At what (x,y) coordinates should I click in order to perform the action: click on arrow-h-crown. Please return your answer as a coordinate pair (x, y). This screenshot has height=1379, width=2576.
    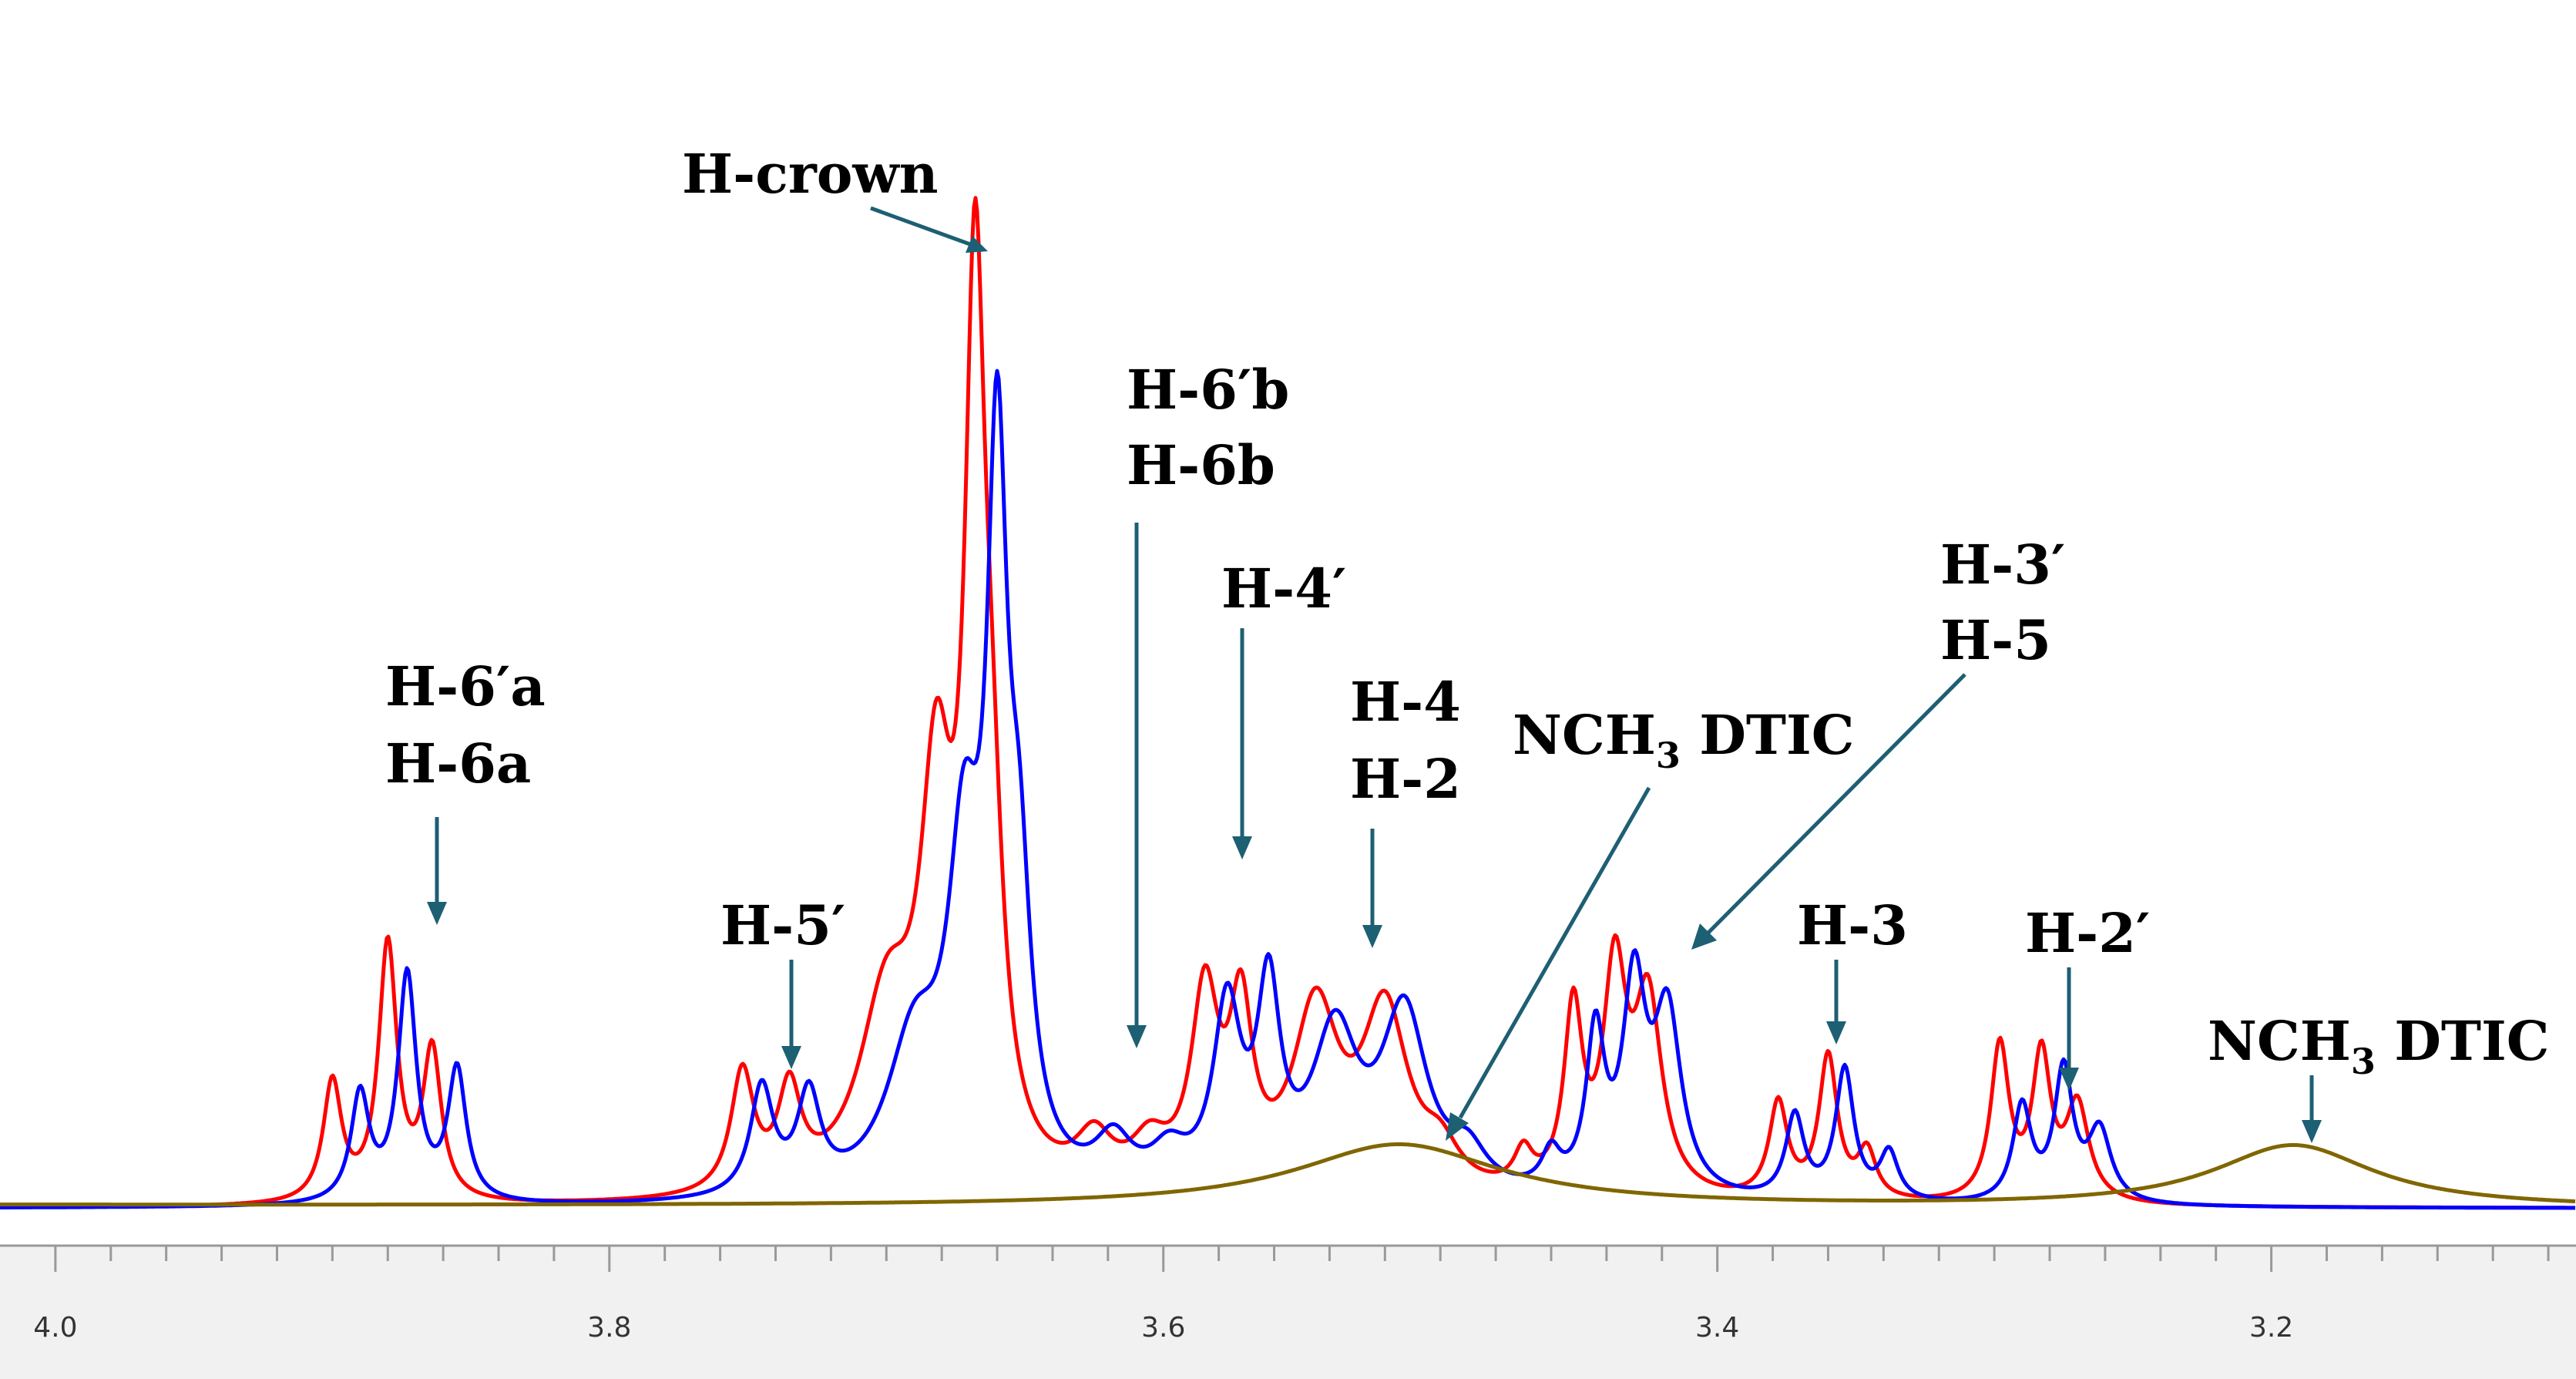
    Looking at the image, I should click on (921, 226).